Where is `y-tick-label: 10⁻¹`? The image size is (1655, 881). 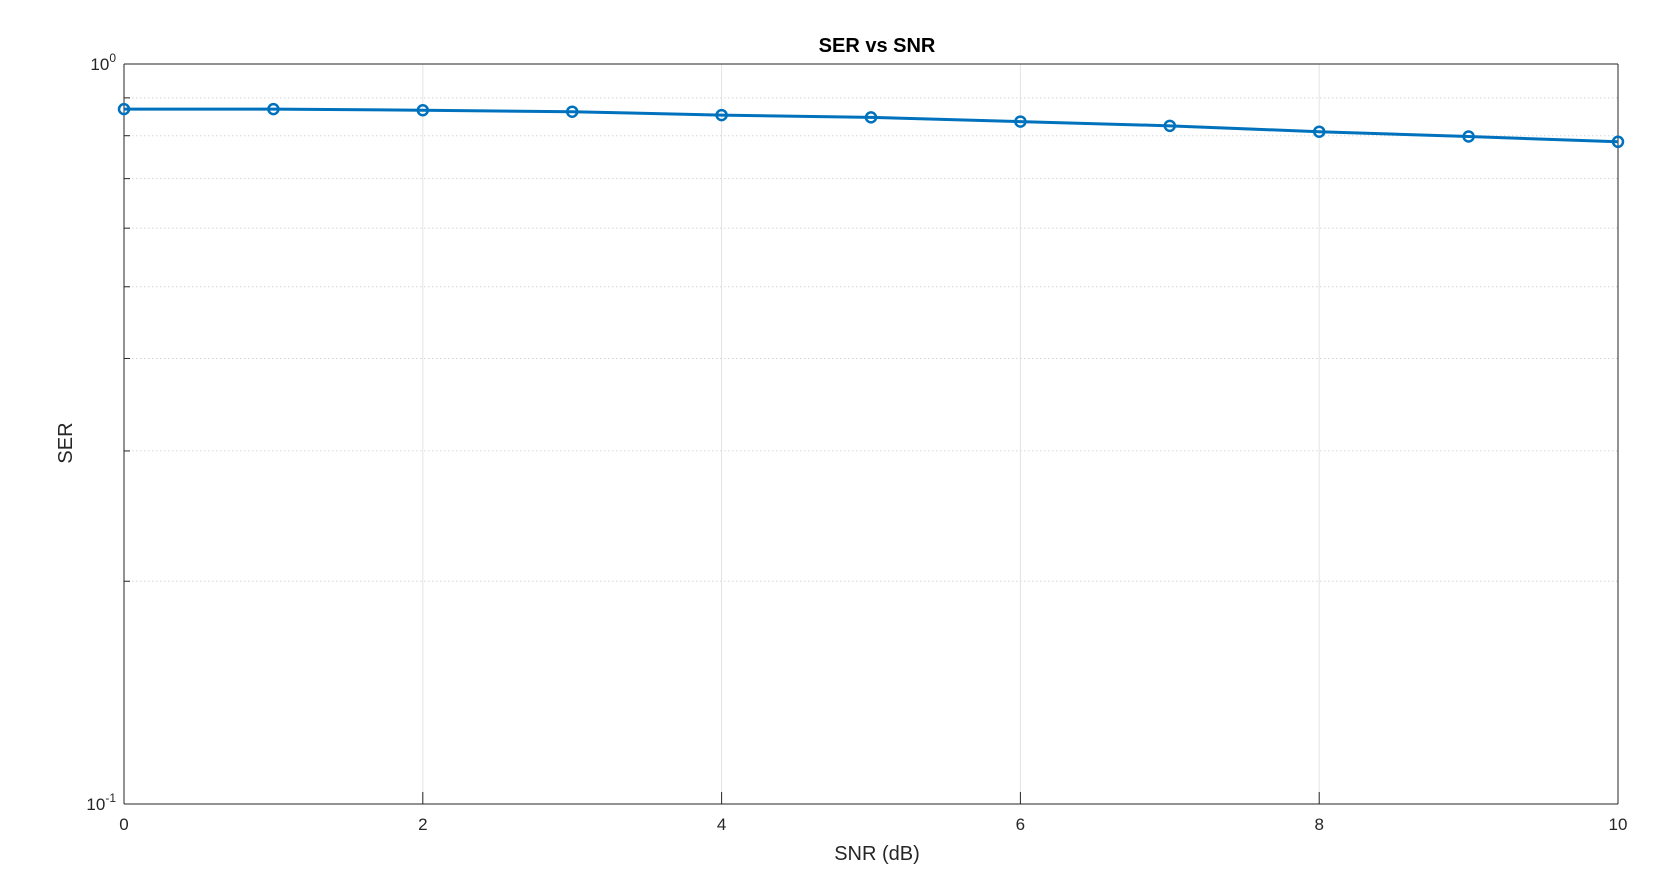
y-tick-label: 10⁻¹ is located at coordinates (101, 802).